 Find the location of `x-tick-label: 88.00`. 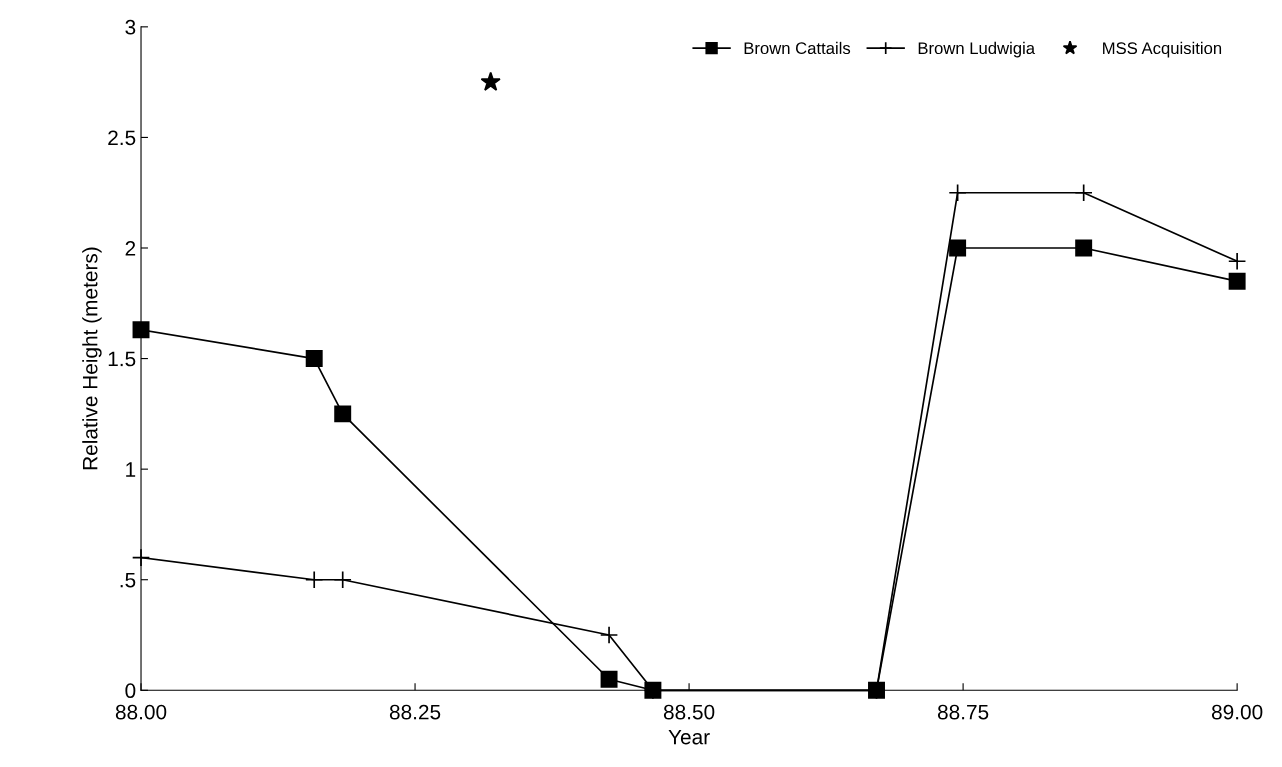

x-tick-label: 88.00 is located at coordinates (141, 712).